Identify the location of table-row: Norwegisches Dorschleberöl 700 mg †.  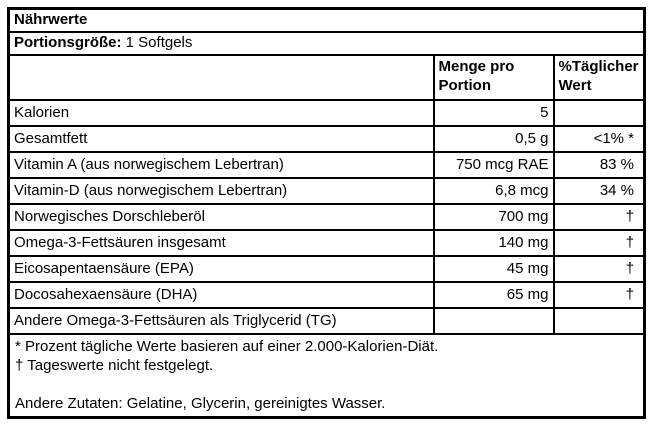
(326, 217).